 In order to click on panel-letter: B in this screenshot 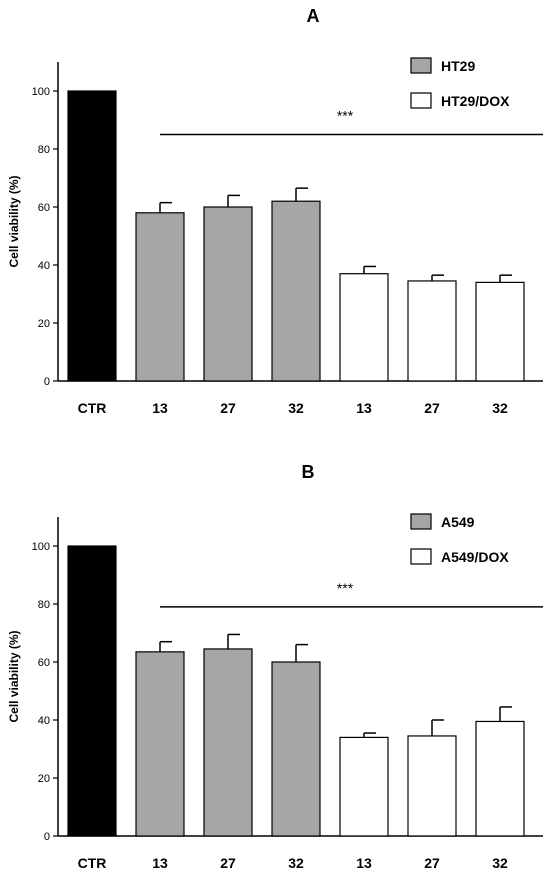, I will do `click(308, 472)`.